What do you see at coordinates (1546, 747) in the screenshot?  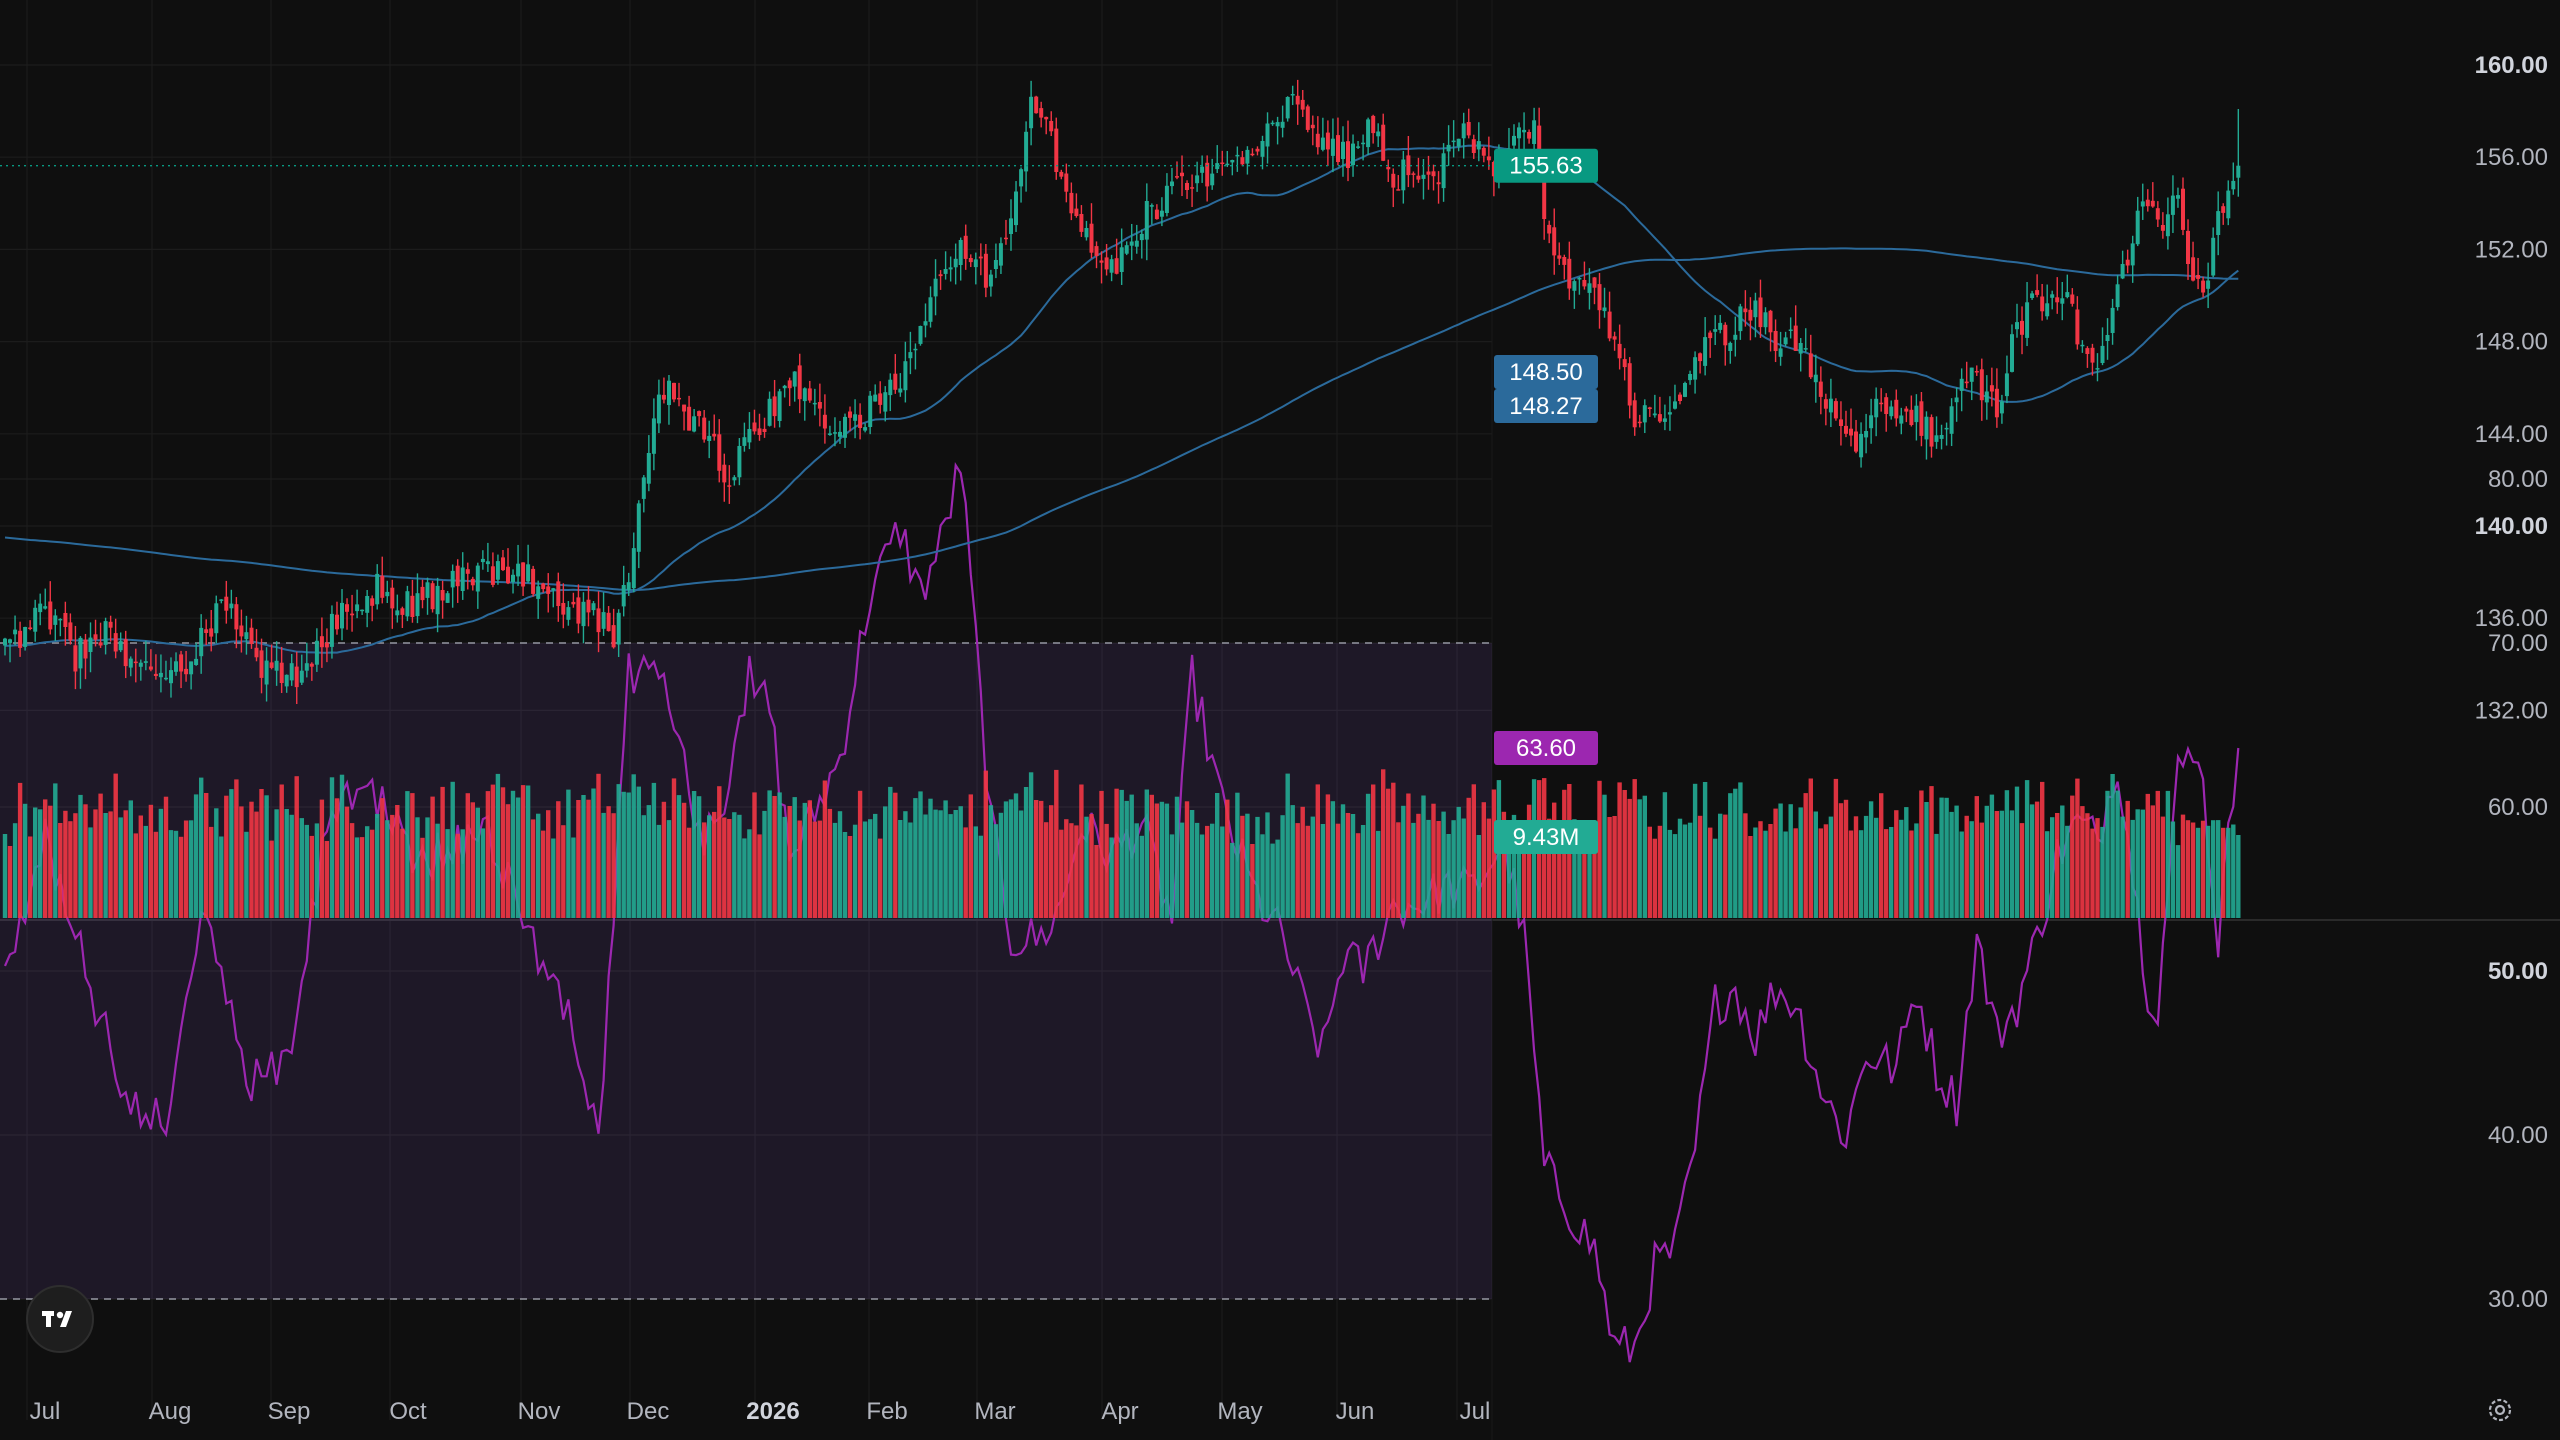 I see `rsi-tag-bg` at bounding box center [1546, 747].